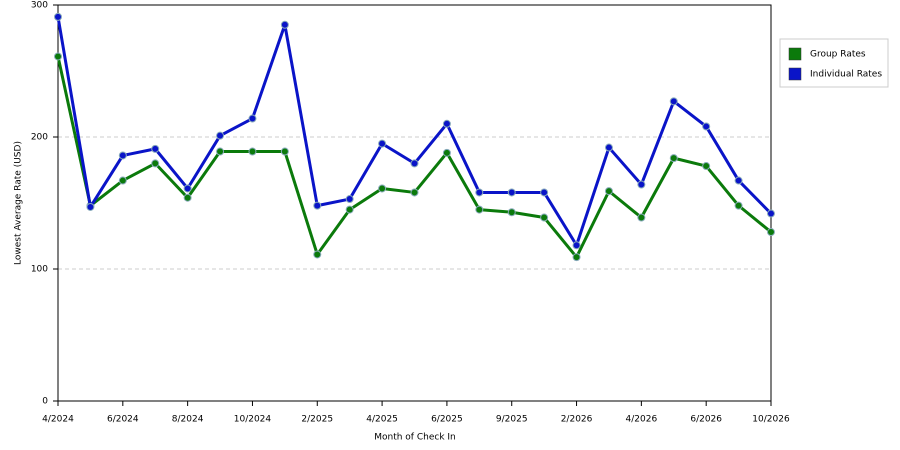 Image resolution: width=900 pixels, height=450 pixels. What do you see at coordinates (39, 6) in the screenshot?
I see `y-tick-label: 300` at bounding box center [39, 6].